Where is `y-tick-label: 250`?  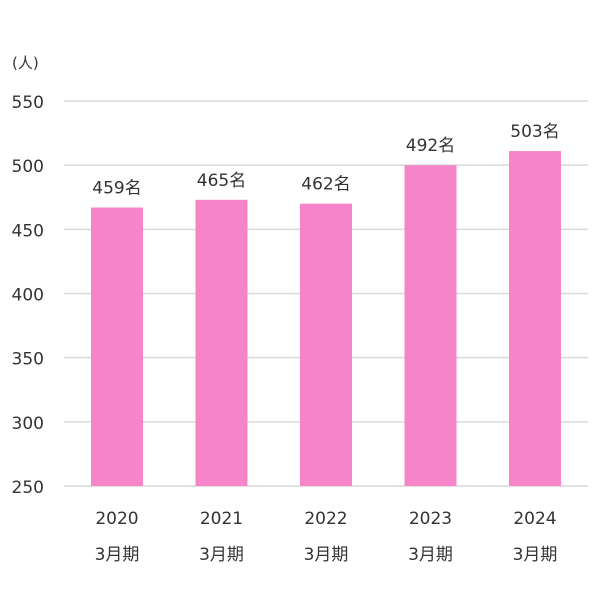
y-tick-label: 250 is located at coordinates (28, 488).